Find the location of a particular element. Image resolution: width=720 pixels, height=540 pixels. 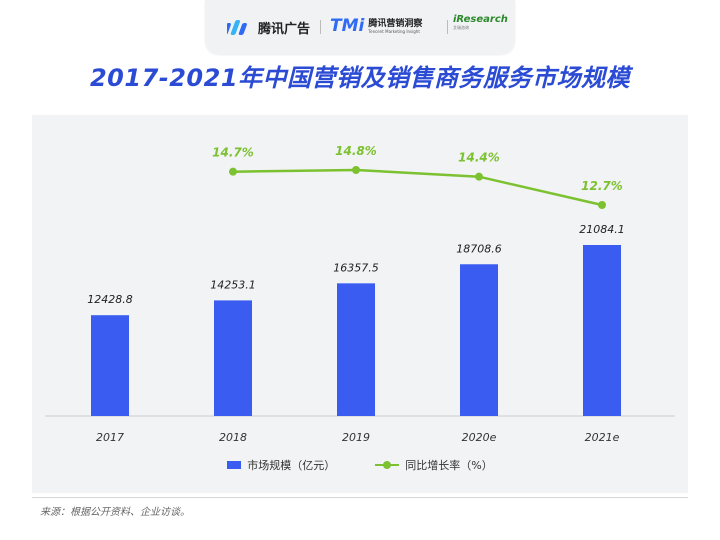

chart-title: 2017-2021年中国营销及销售商务服务市场规模 is located at coordinates (360, 78).